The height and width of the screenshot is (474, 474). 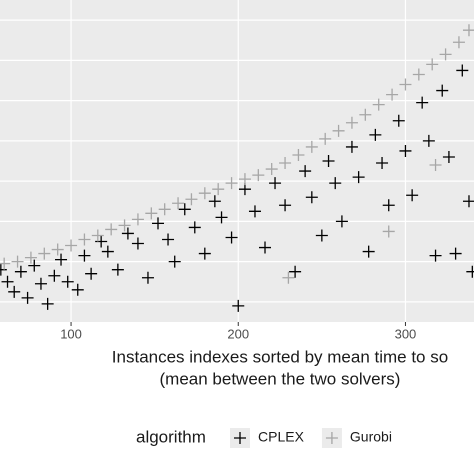 I want to click on legend: algorithm CPLEX Gurobi, so click(x=264, y=437).